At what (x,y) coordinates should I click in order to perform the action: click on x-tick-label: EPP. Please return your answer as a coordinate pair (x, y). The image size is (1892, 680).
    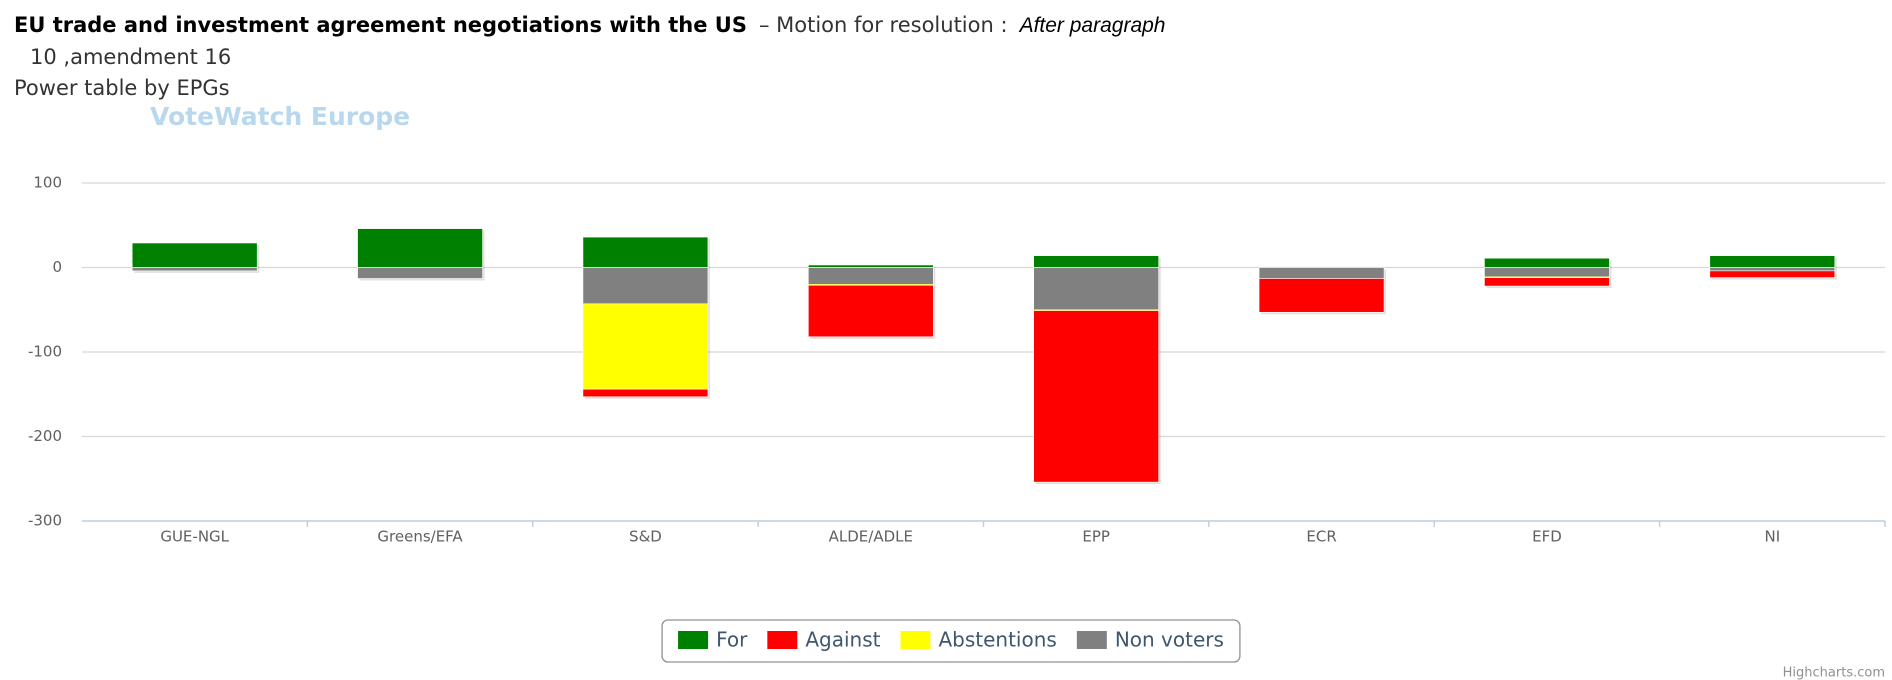
    Looking at the image, I should click on (1096, 537).